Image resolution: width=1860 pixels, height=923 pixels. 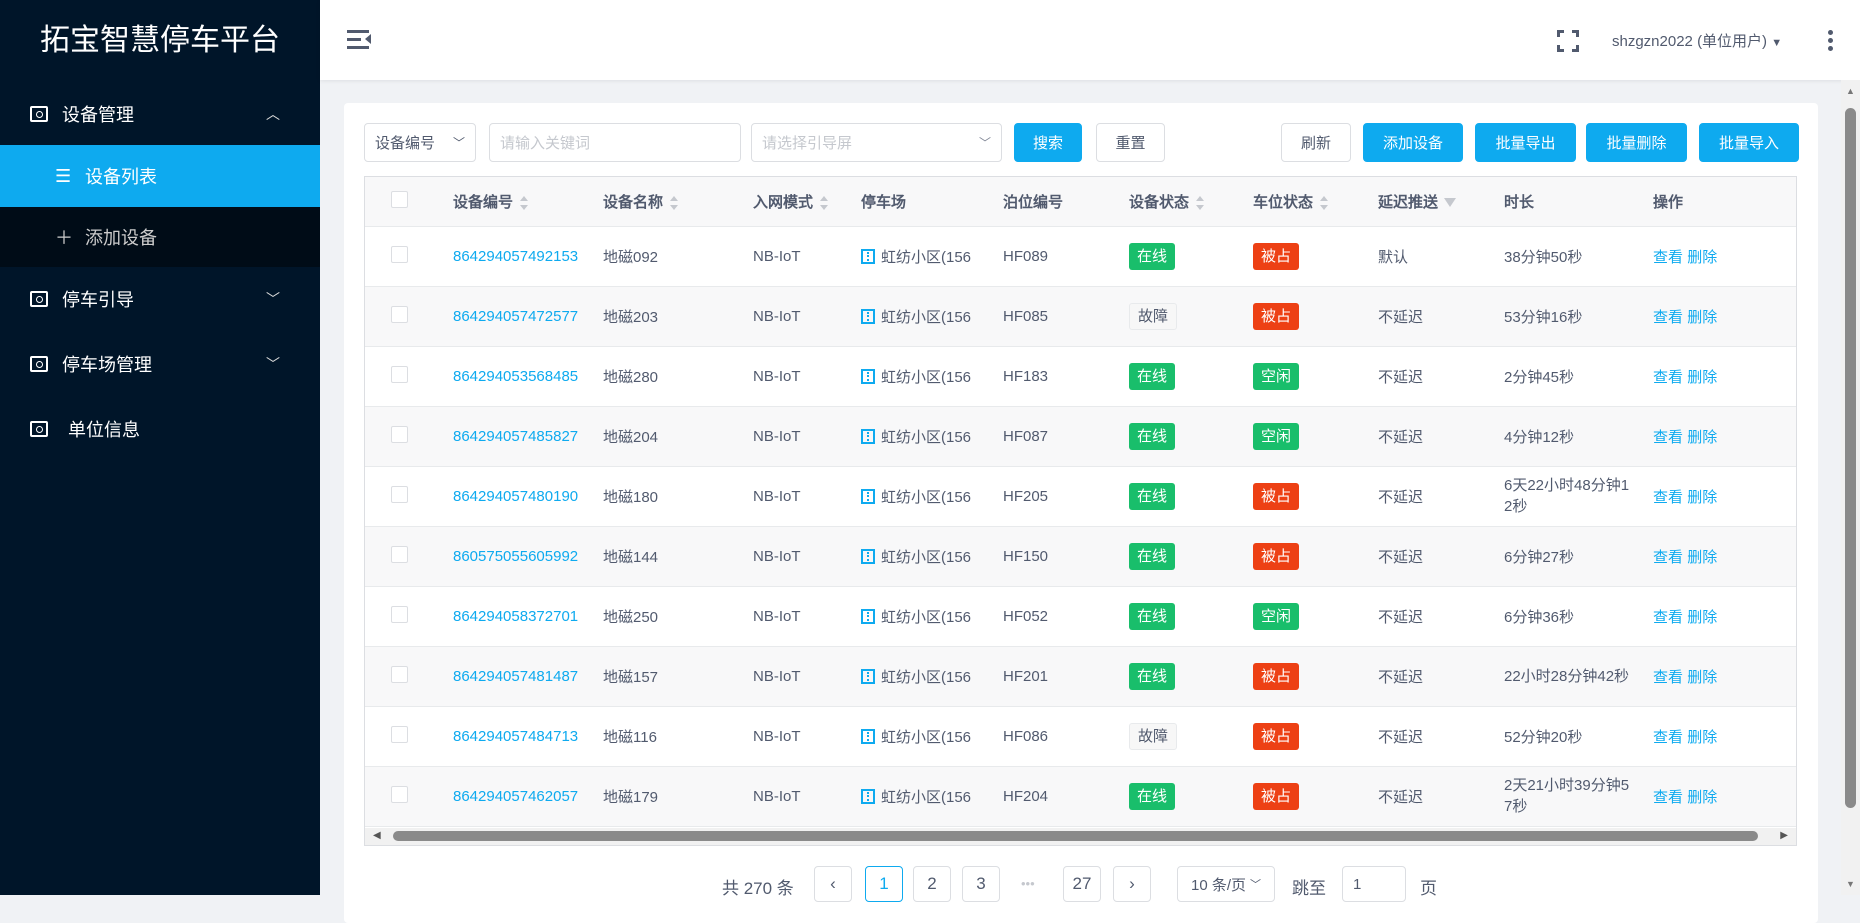 I want to click on device-id-link: 864294057480190, so click(x=516, y=496).